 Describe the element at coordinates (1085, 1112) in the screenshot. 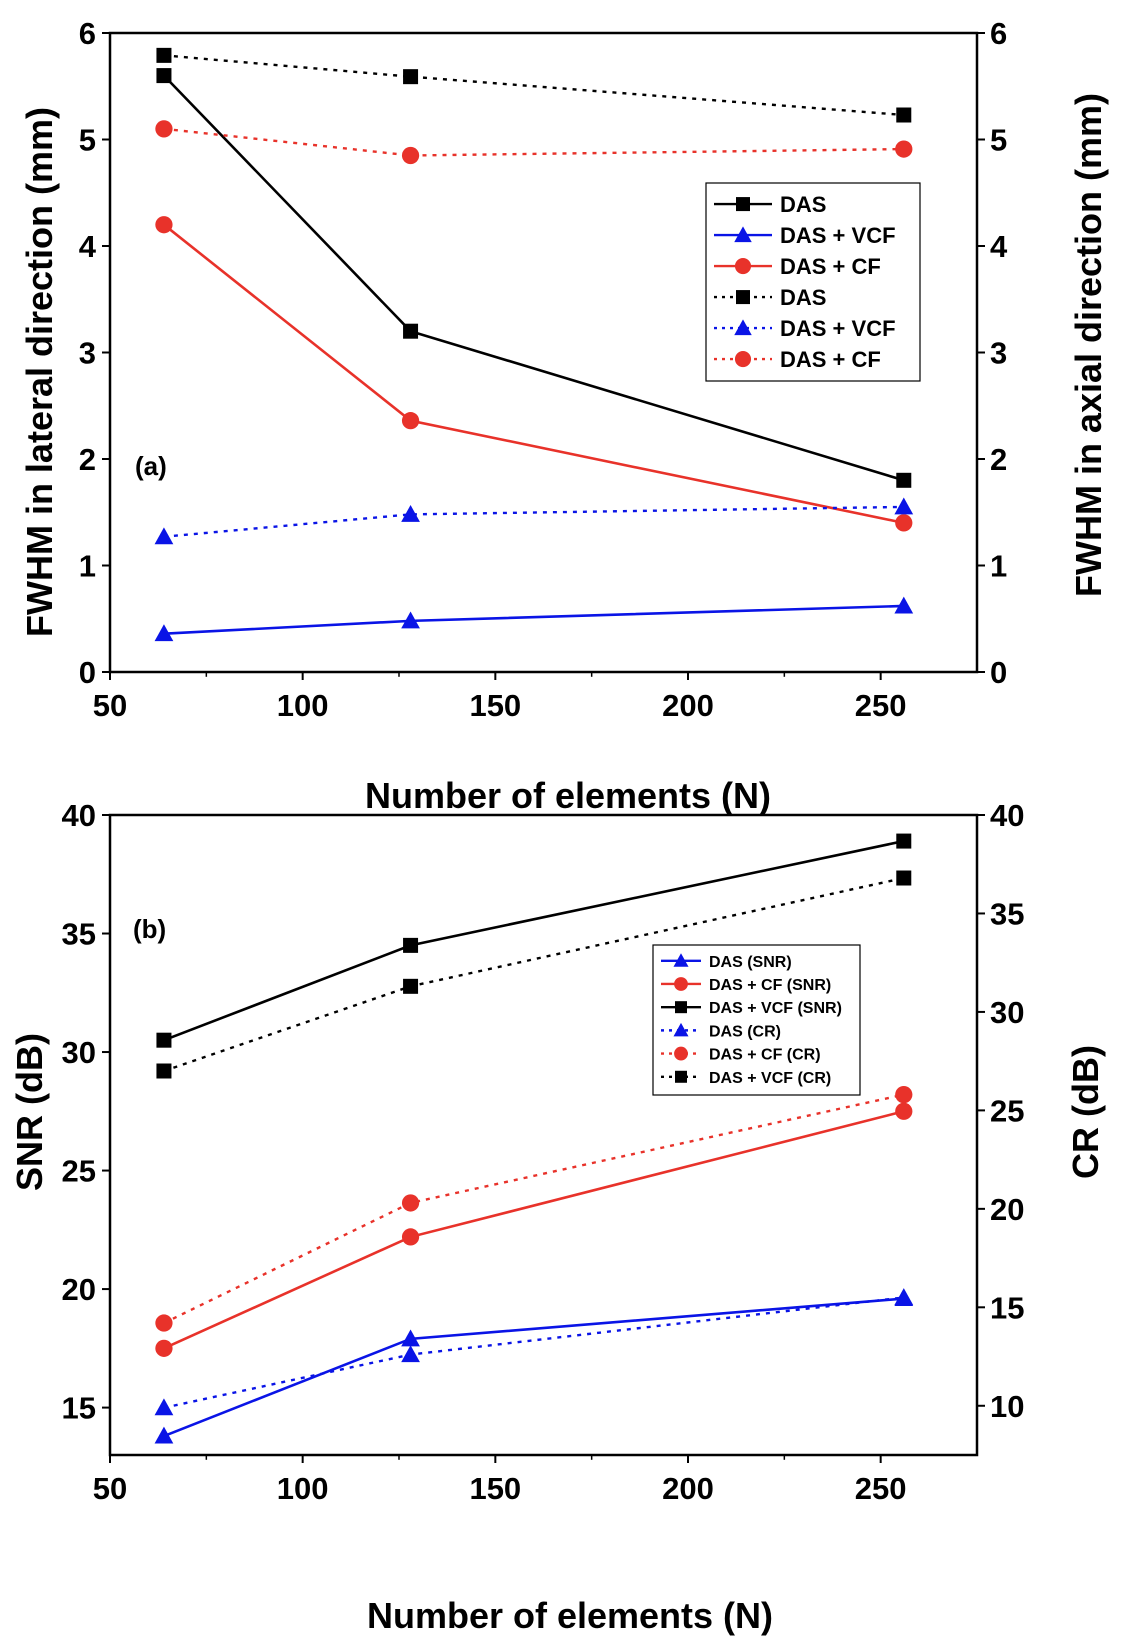

I see `panel-b-right-y-axis-label: CR (dB)` at that location.